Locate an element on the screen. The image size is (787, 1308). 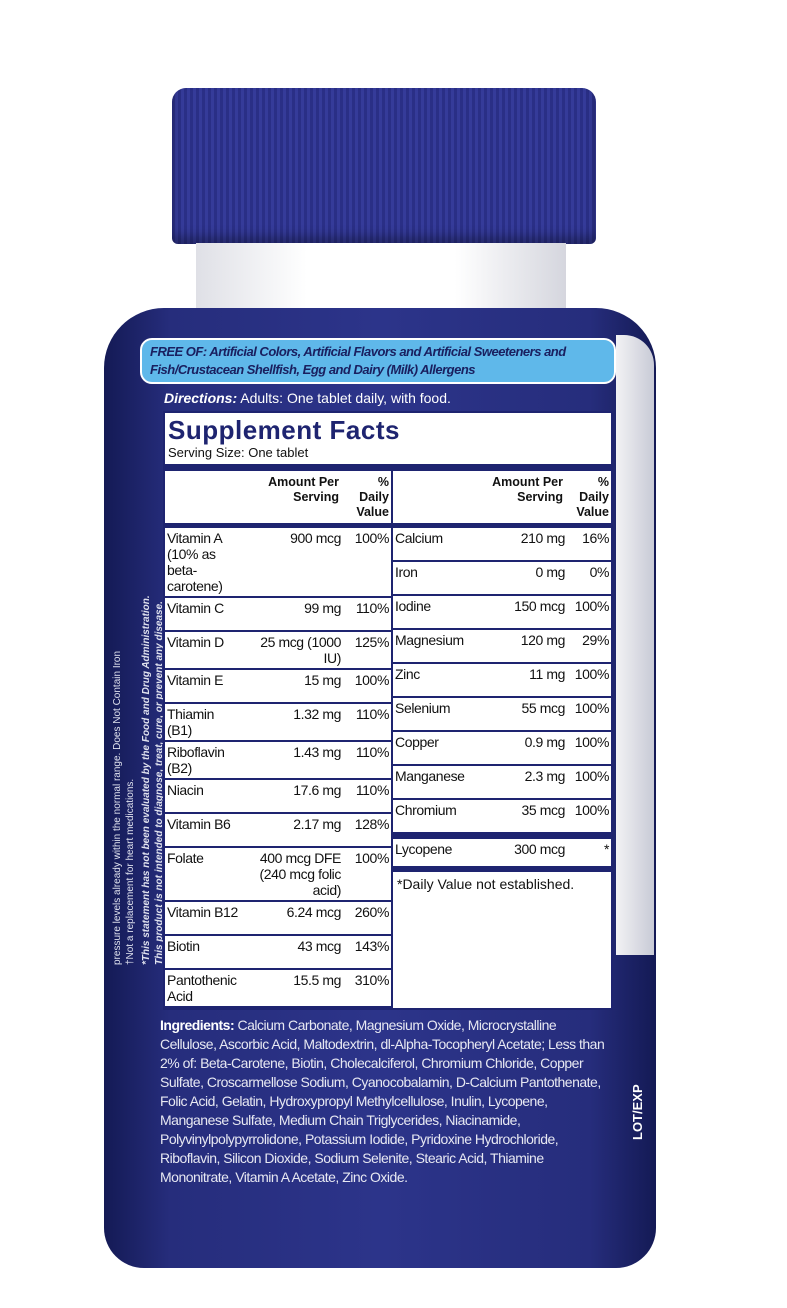
nutrient-amount: 55 mcg is located at coordinates (543, 708).